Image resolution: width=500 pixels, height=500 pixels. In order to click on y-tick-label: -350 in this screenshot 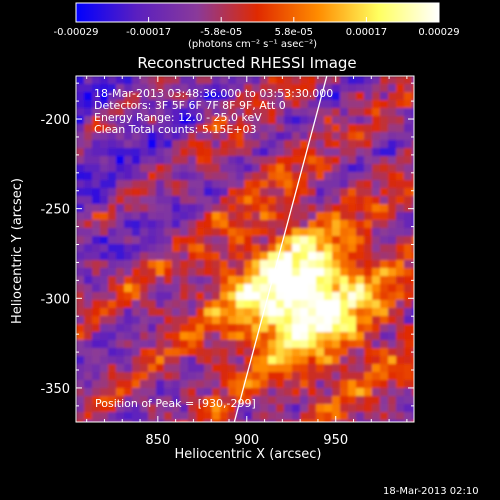, I will do `click(55, 389)`.